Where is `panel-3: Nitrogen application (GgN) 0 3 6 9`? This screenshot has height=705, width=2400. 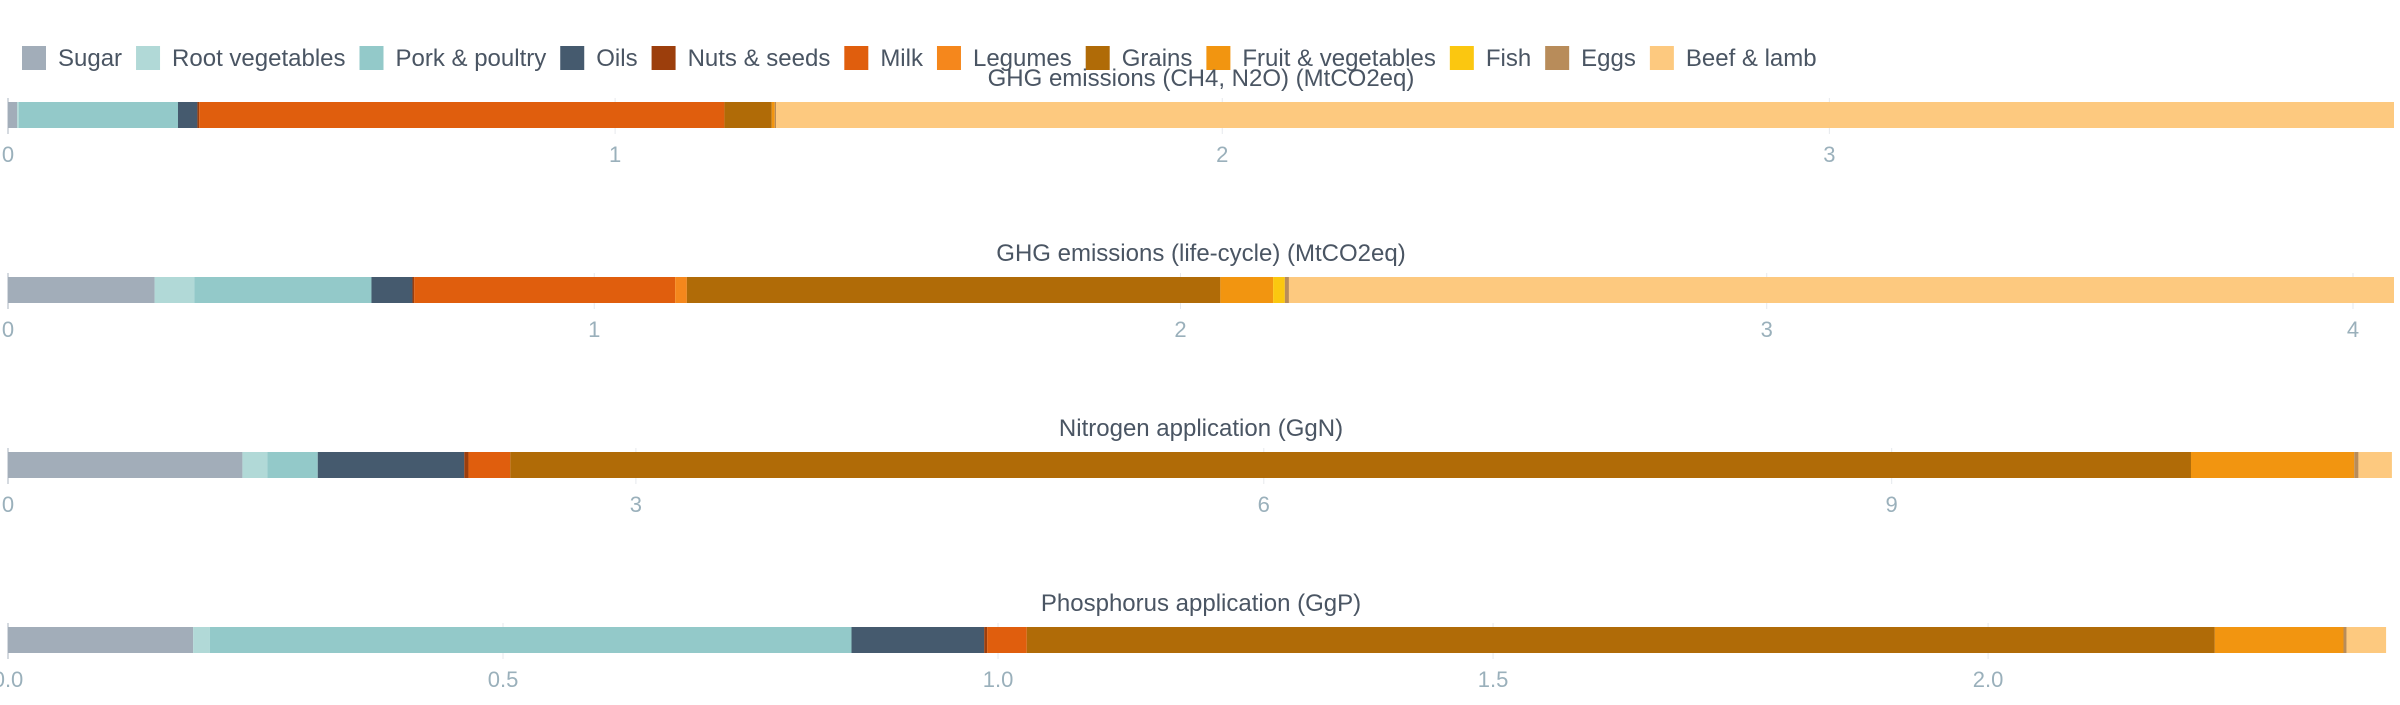 panel-3: Nitrogen application (GgN) 0 3 6 9 is located at coordinates (1197, 466).